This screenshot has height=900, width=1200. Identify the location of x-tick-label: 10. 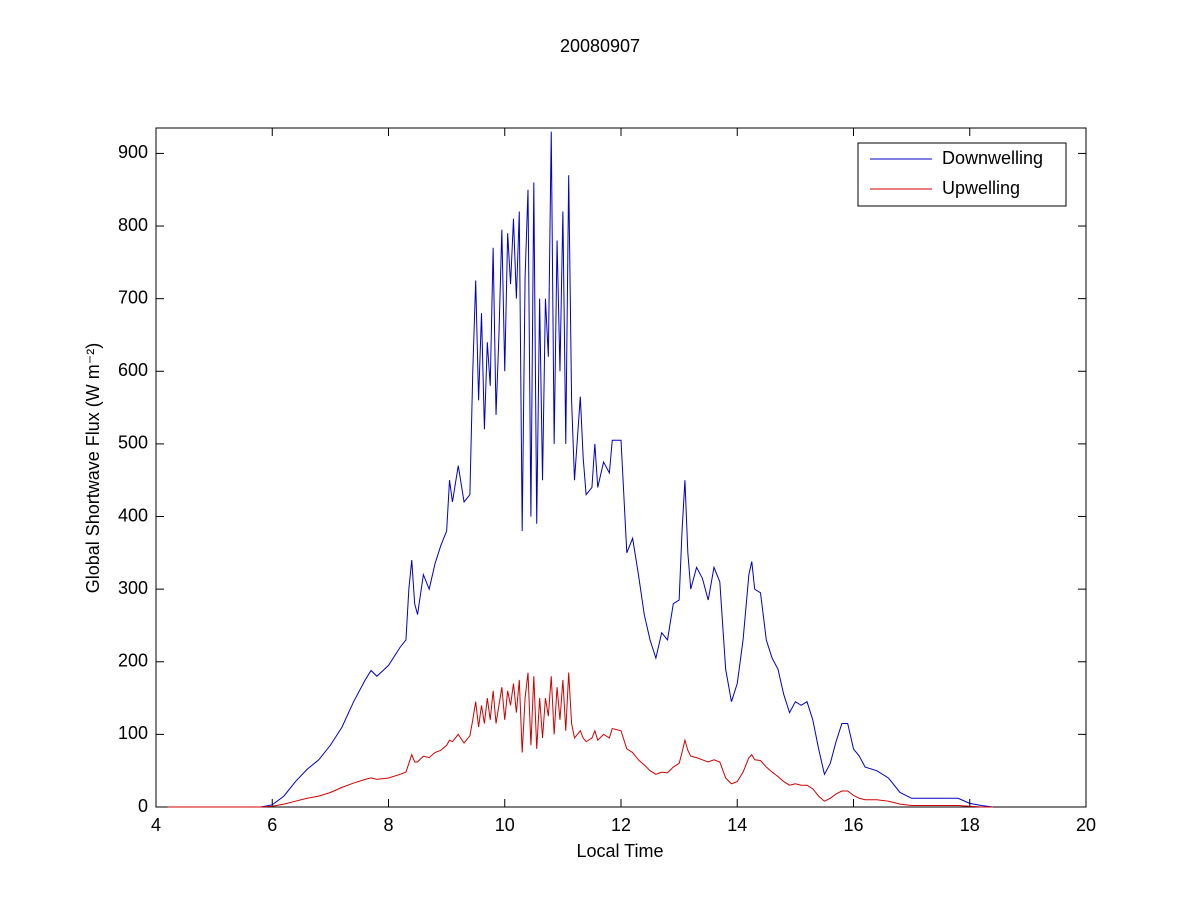
(505, 825).